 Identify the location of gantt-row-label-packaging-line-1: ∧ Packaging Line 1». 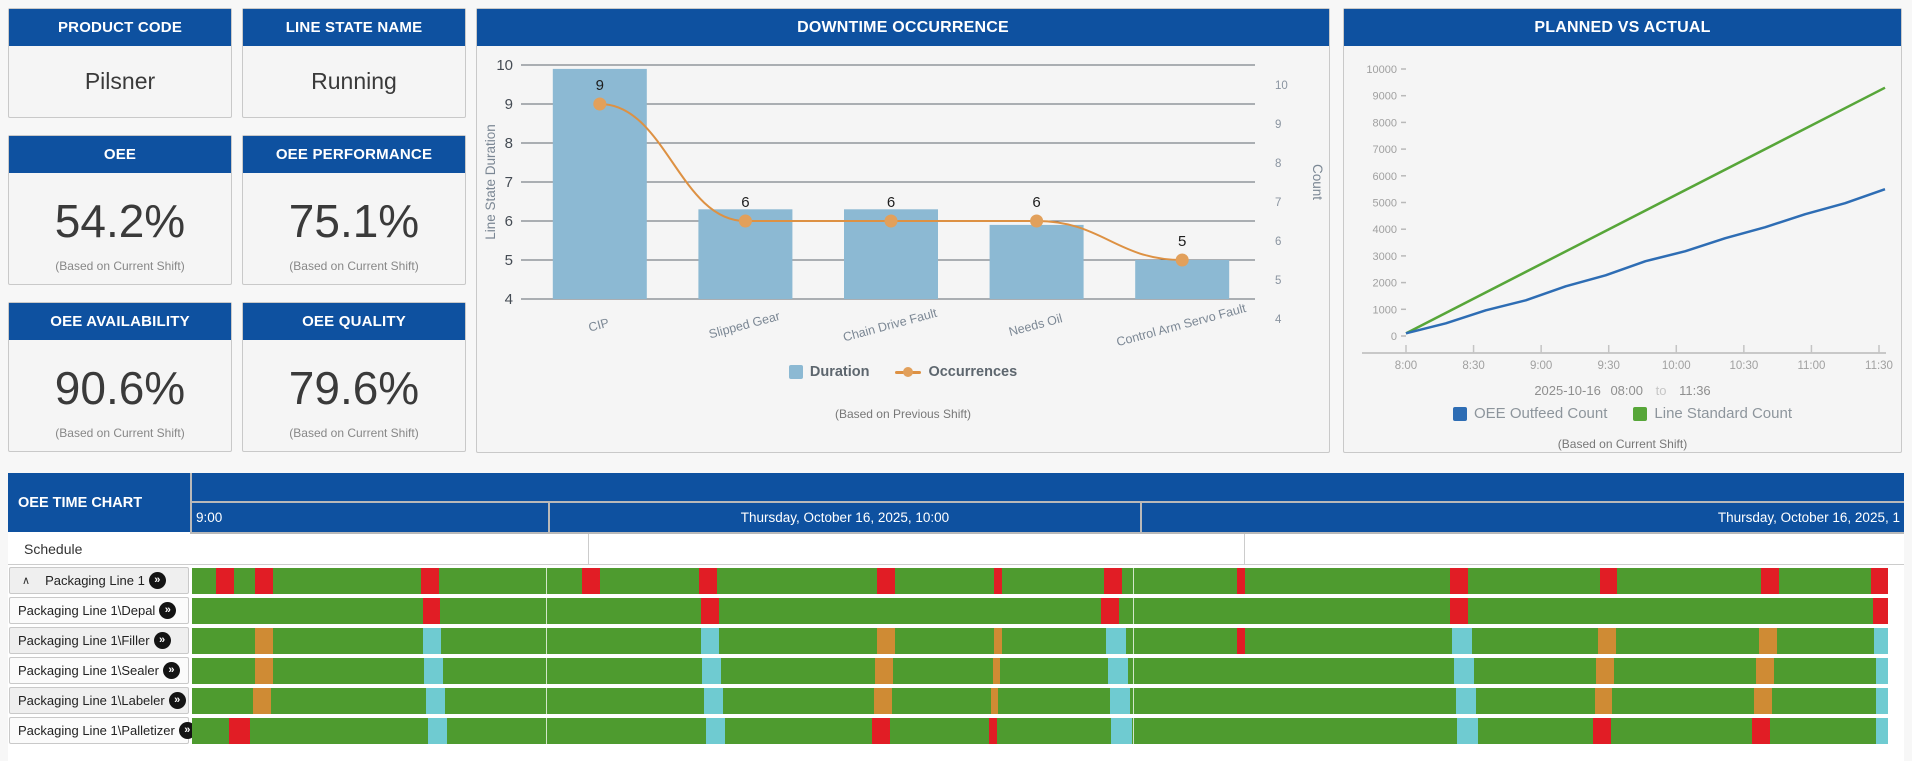
(99, 580).